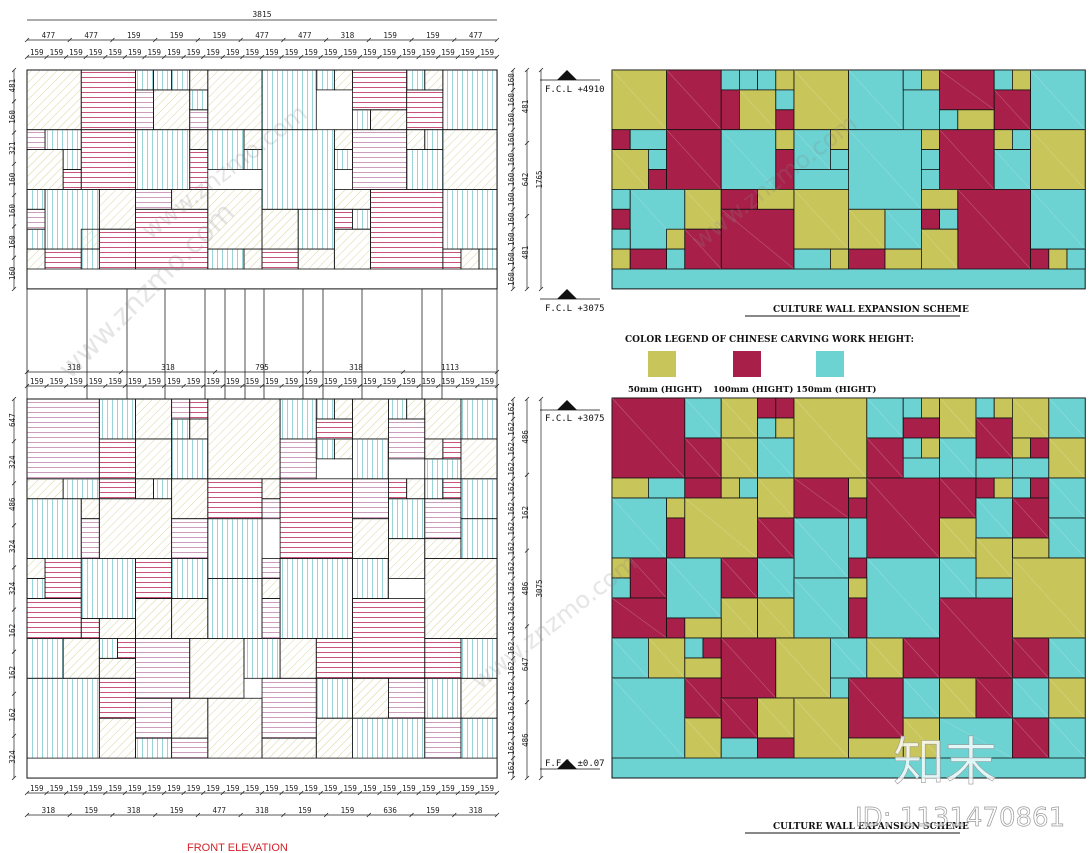 The height and width of the screenshot is (853, 1090). Describe the element at coordinates (513, 169) in the screenshot. I see `dim-upper-right-a-tick` at that location.